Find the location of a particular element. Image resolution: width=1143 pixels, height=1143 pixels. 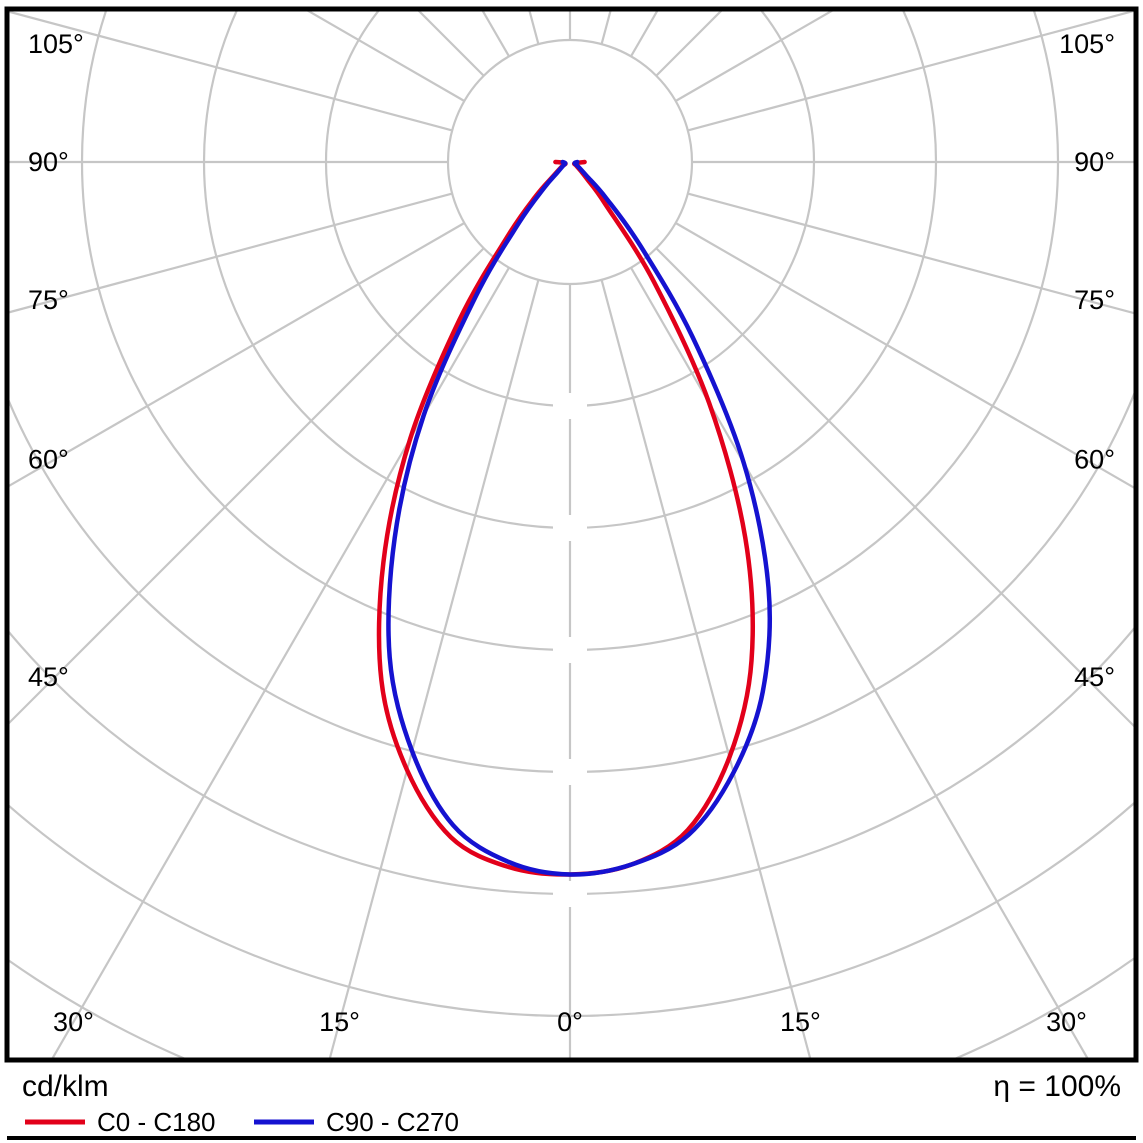

unit-label: cd/klm is located at coordinates (65, 1086).